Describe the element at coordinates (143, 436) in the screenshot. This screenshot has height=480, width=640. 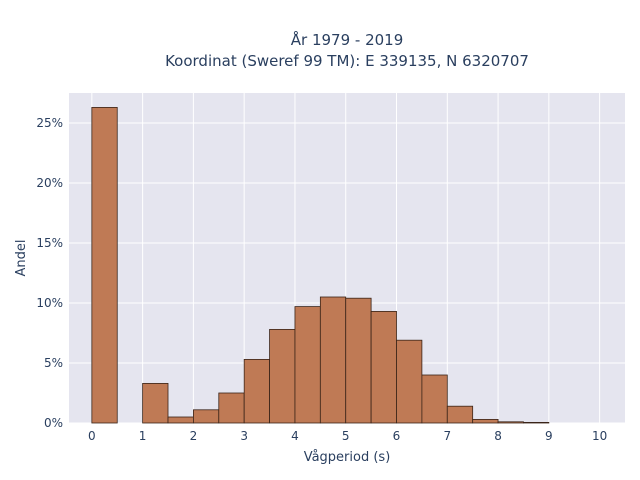
I see `x-tick-label-1: 1` at that location.